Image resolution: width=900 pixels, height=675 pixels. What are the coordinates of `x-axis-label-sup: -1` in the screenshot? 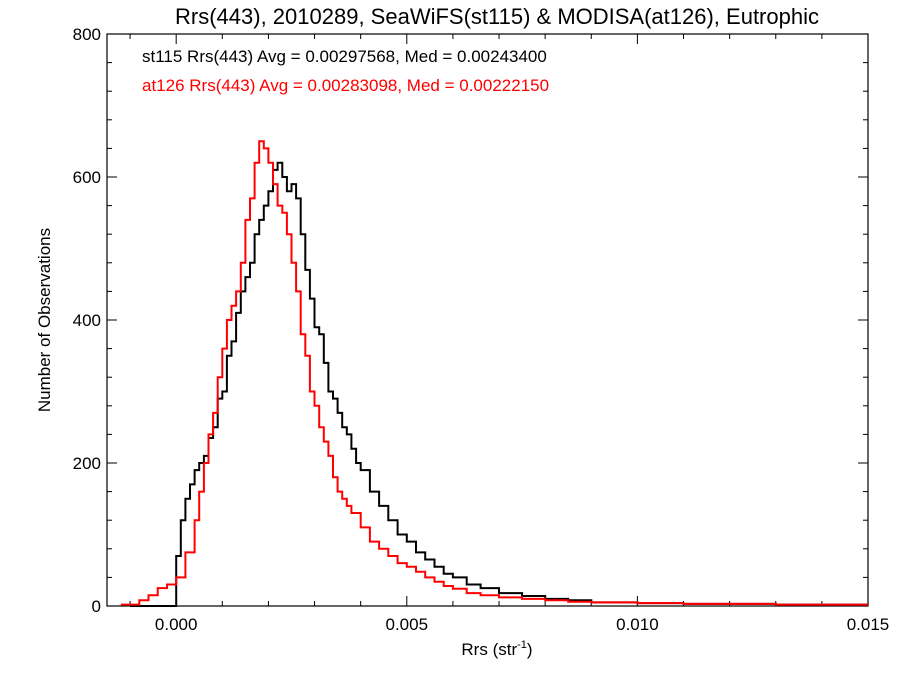 It's located at (522, 645).